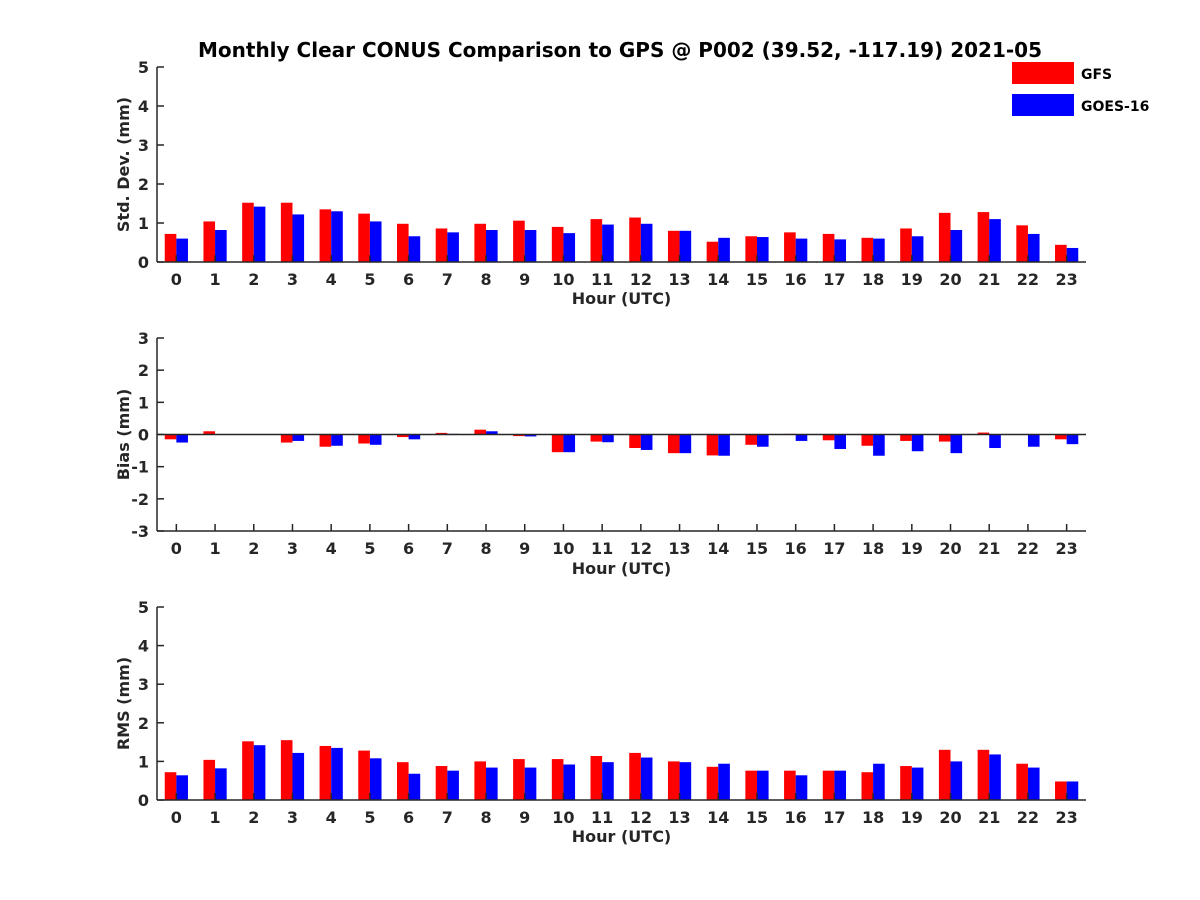 The width and height of the screenshot is (1200, 900). What do you see at coordinates (214, 817) in the screenshot?
I see `x-tick-label: 1` at bounding box center [214, 817].